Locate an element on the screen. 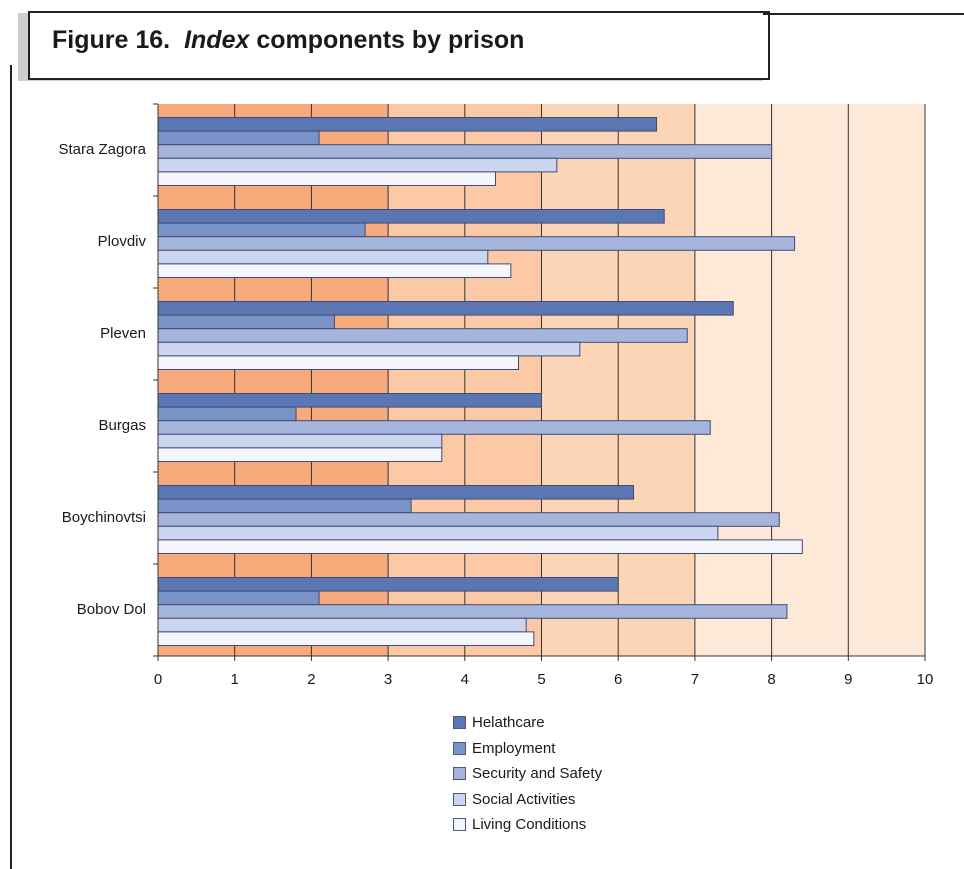 The width and height of the screenshot is (964, 869). x-tick-label: 0 is located at coordinates (158, 679).